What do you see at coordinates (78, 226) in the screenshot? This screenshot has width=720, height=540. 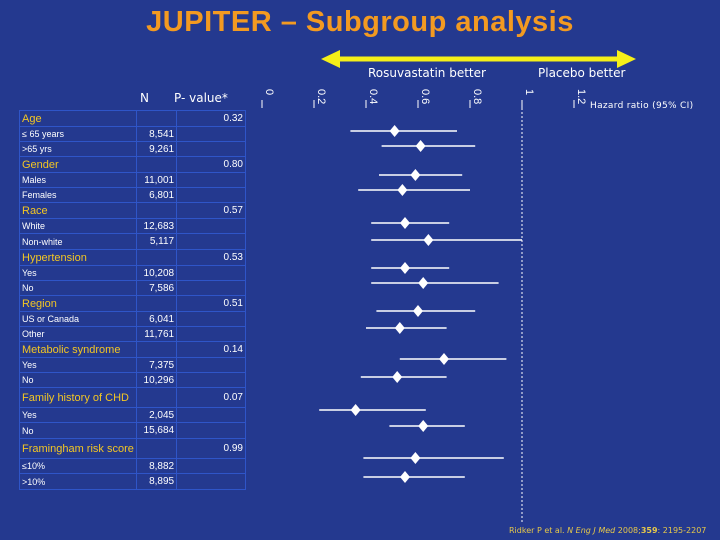 I see `subgroup-label: White` at bounding box center [78, 226].